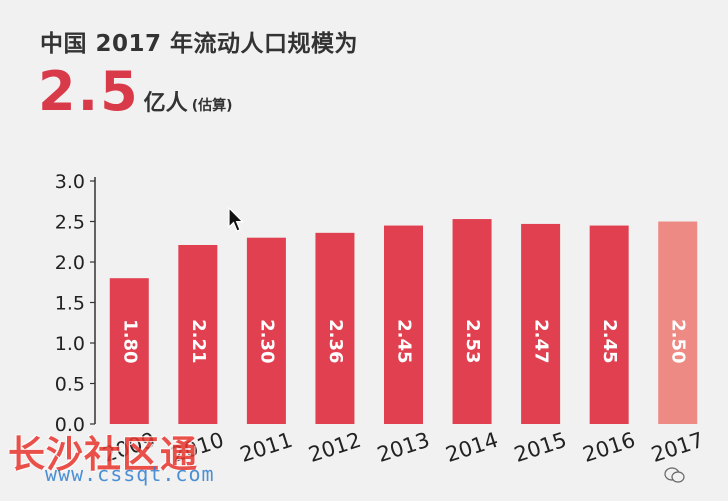 This screenshot has width=728, height=501. What do you see at coordinates (103, 454) in the screenshot?
I see `watermark-logo: 长沙社区通` at bounding box center [103, 454].